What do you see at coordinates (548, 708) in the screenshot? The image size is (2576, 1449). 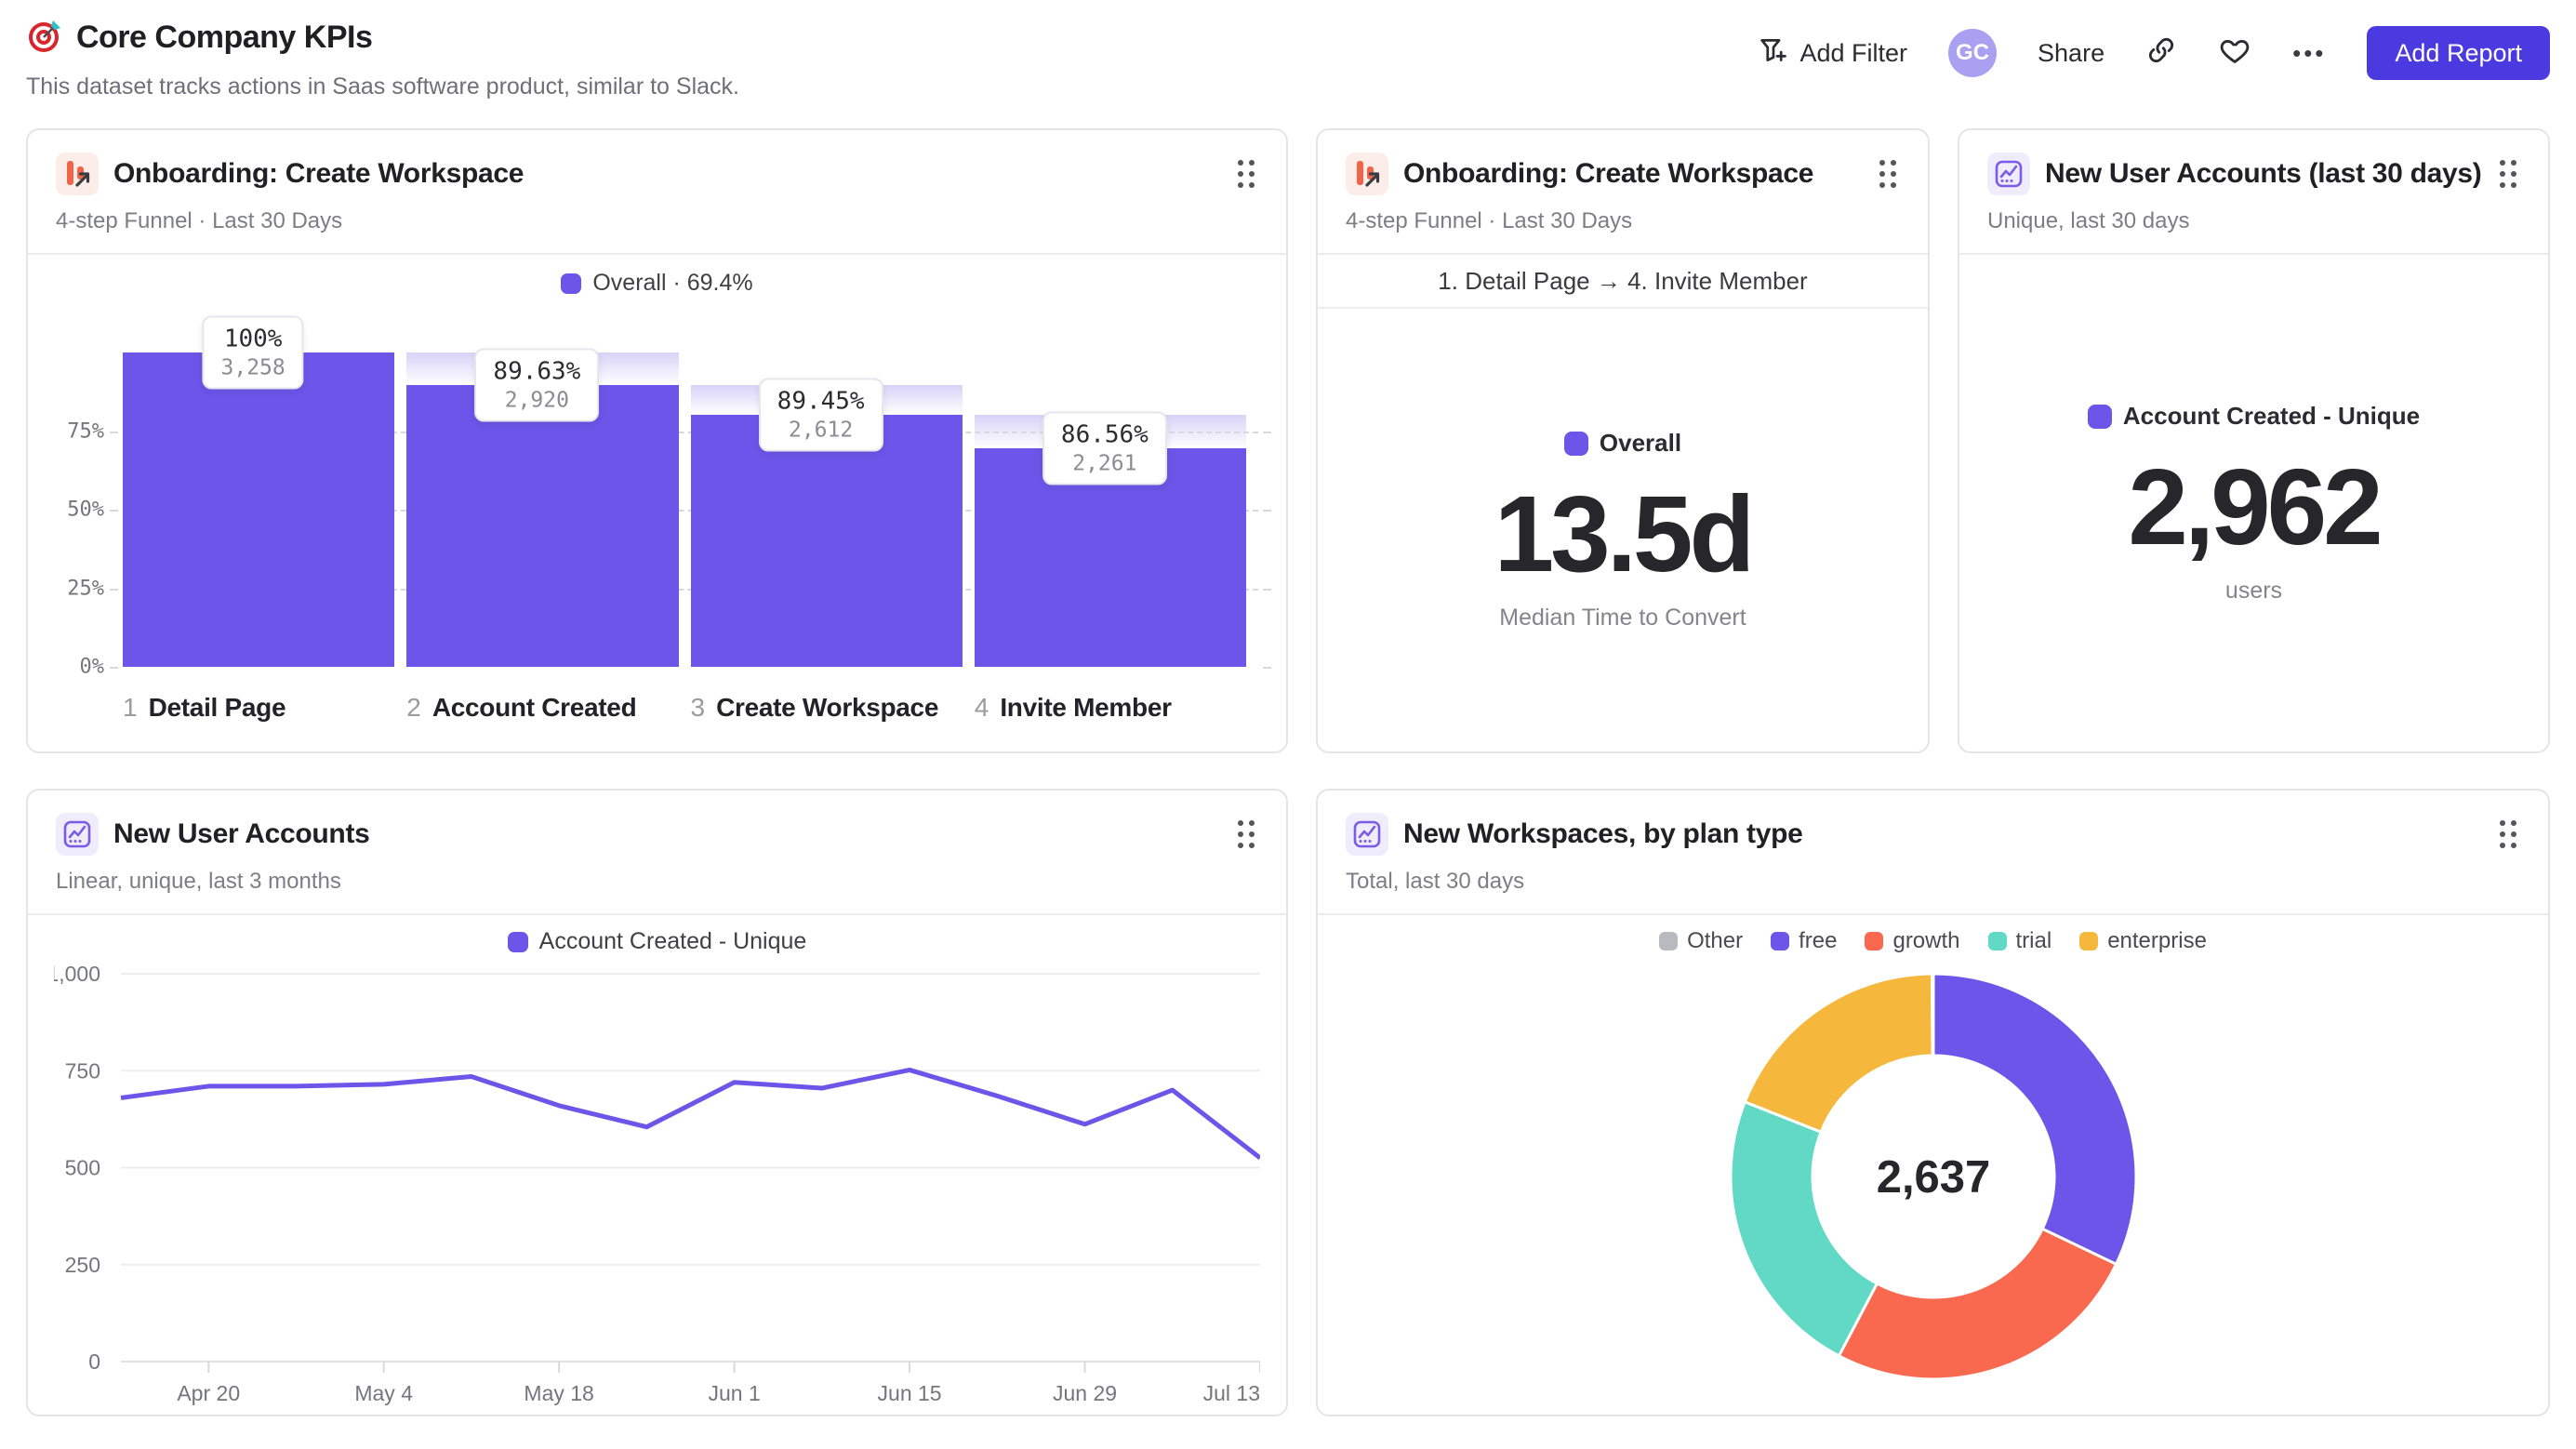 I see `funnel-step-label: 2 Account Created` at bounding box center [548, 708].